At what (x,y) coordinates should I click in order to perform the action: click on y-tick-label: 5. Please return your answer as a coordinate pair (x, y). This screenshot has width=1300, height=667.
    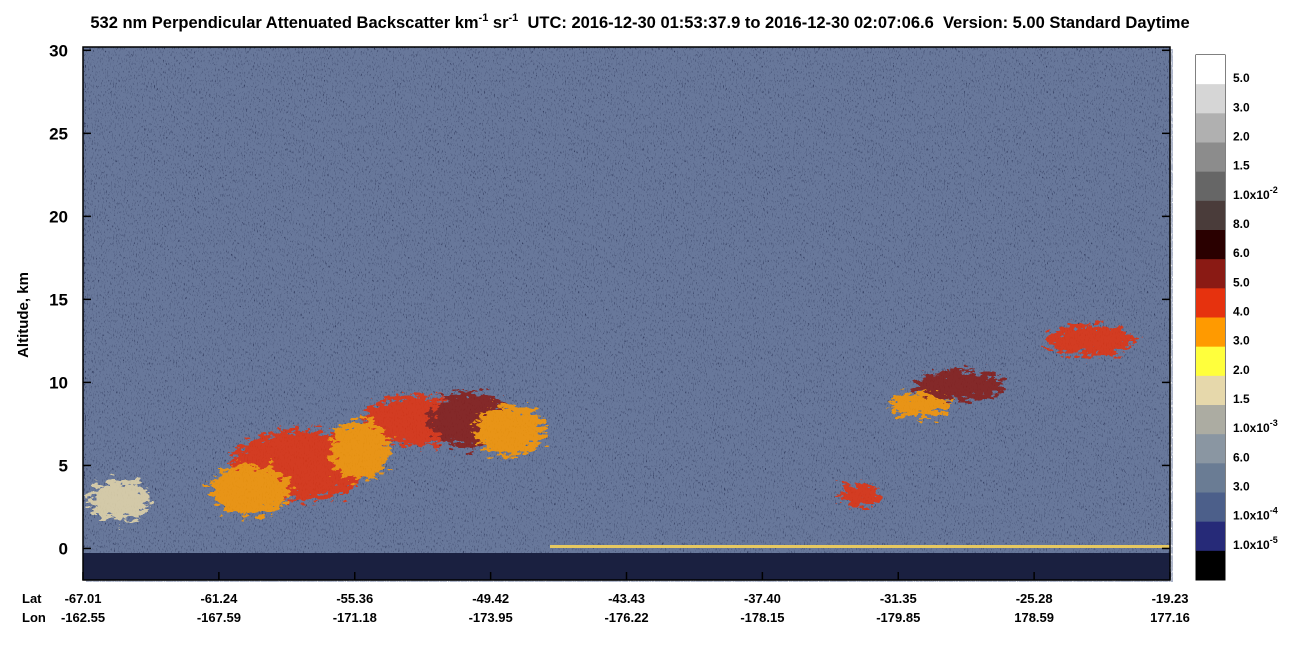
    Looking at the image, I should click on (63, 465).